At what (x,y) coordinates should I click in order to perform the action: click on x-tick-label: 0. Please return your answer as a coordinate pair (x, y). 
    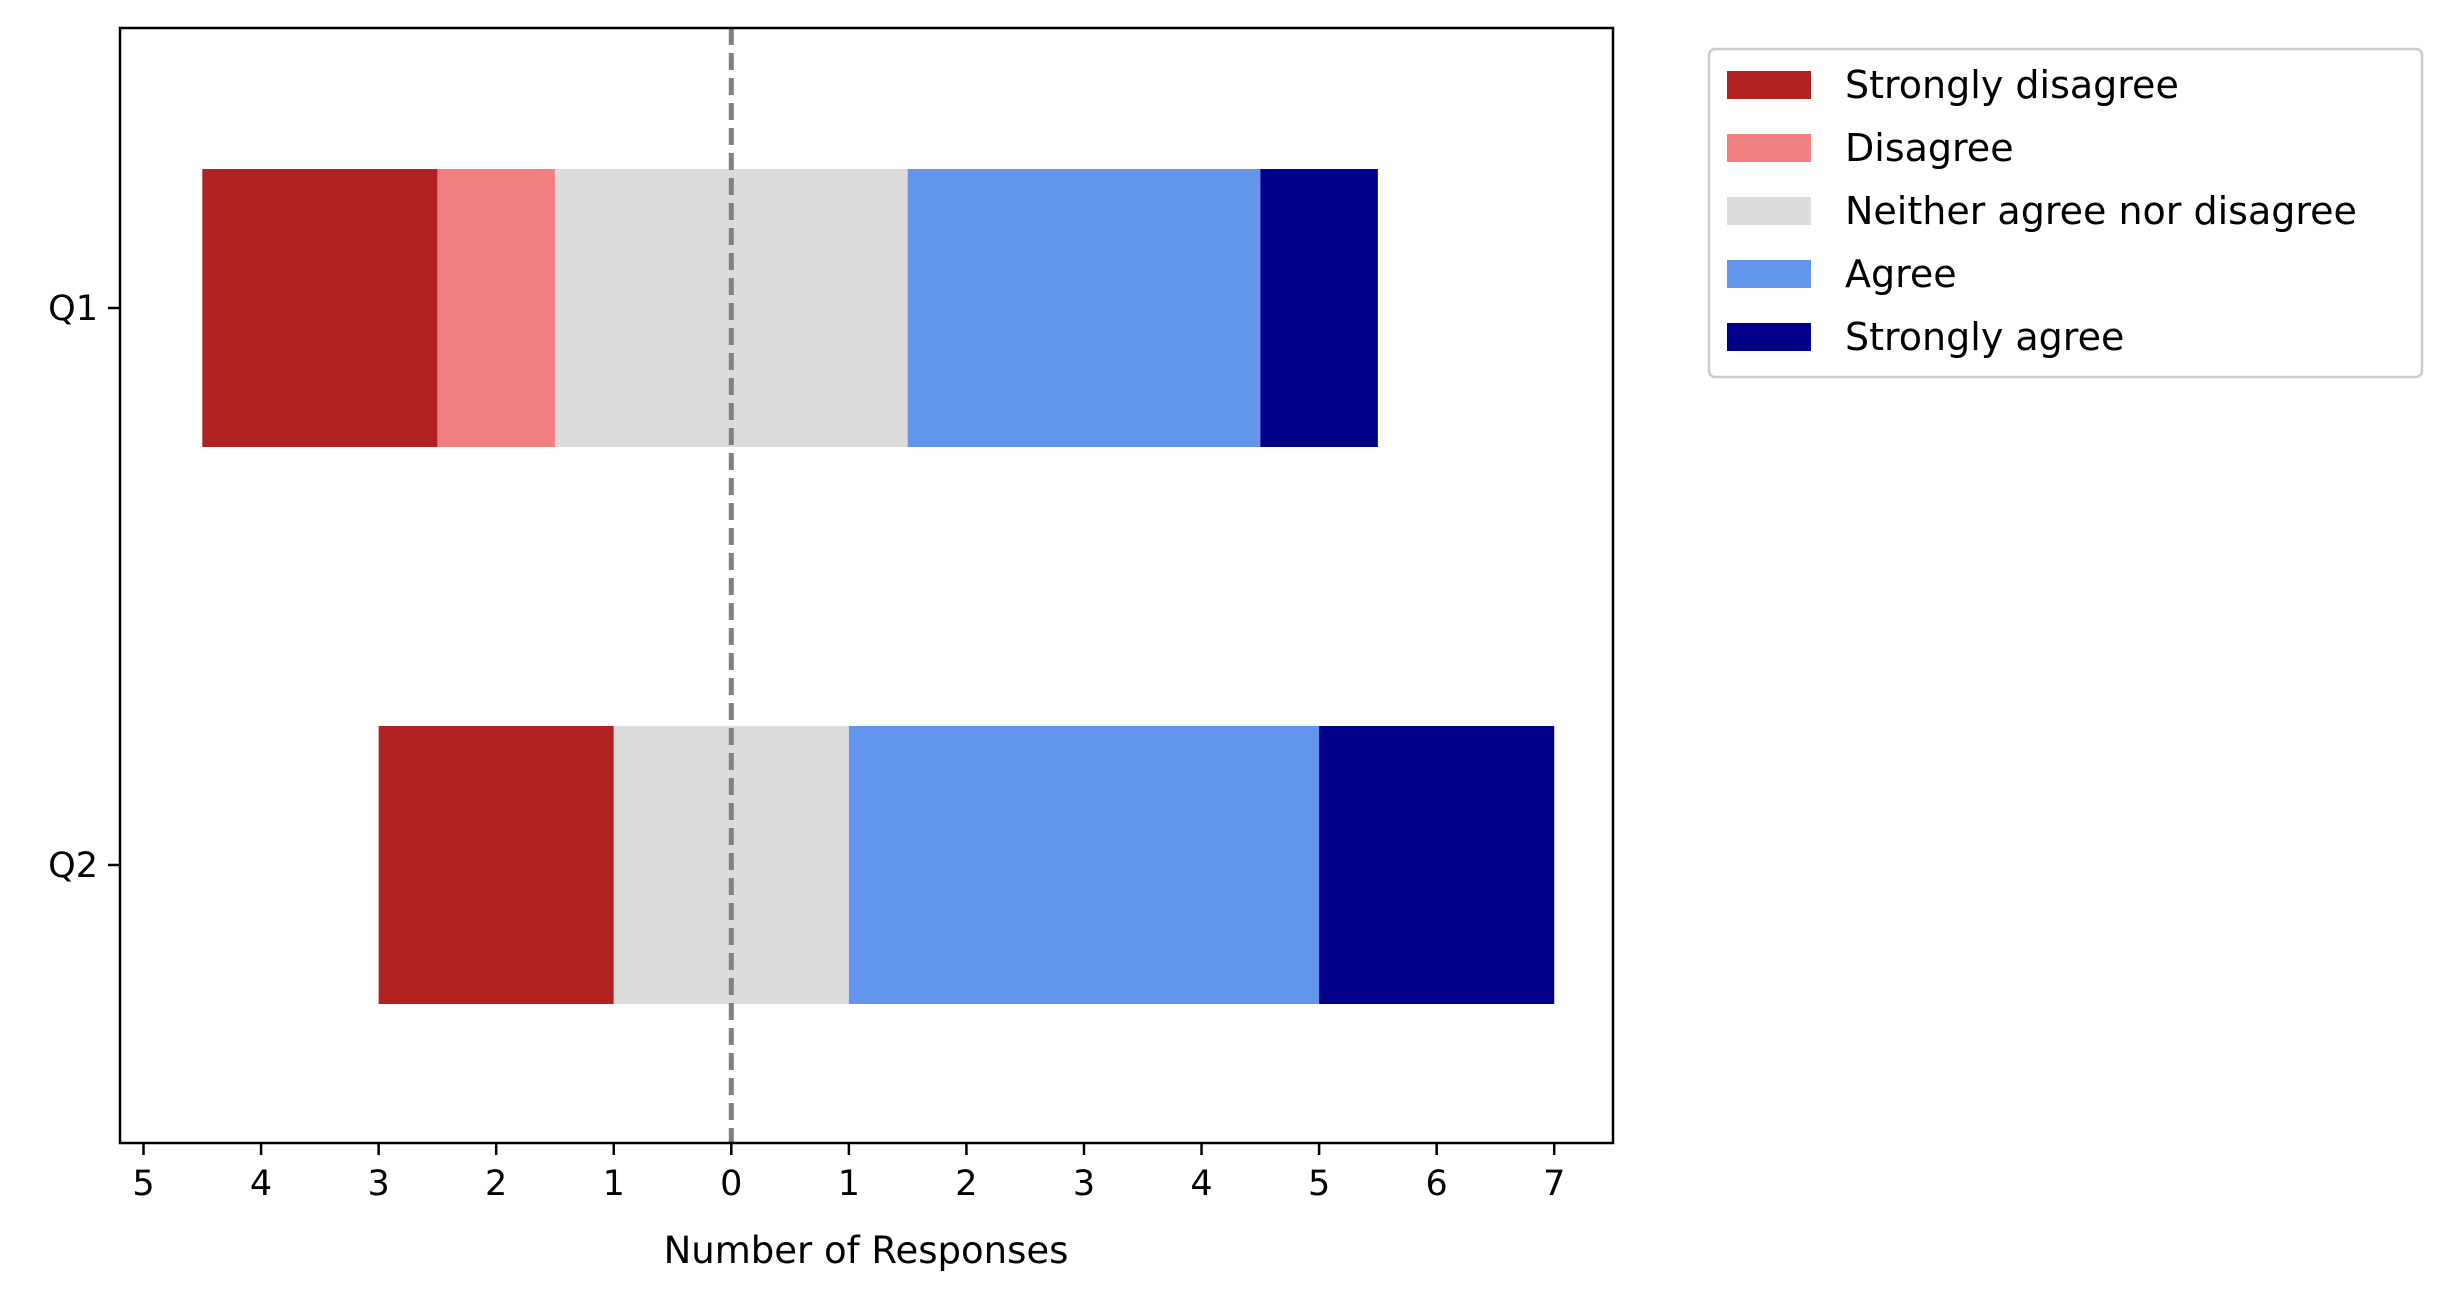
    Looking at the image, I should click on (731, 1184).